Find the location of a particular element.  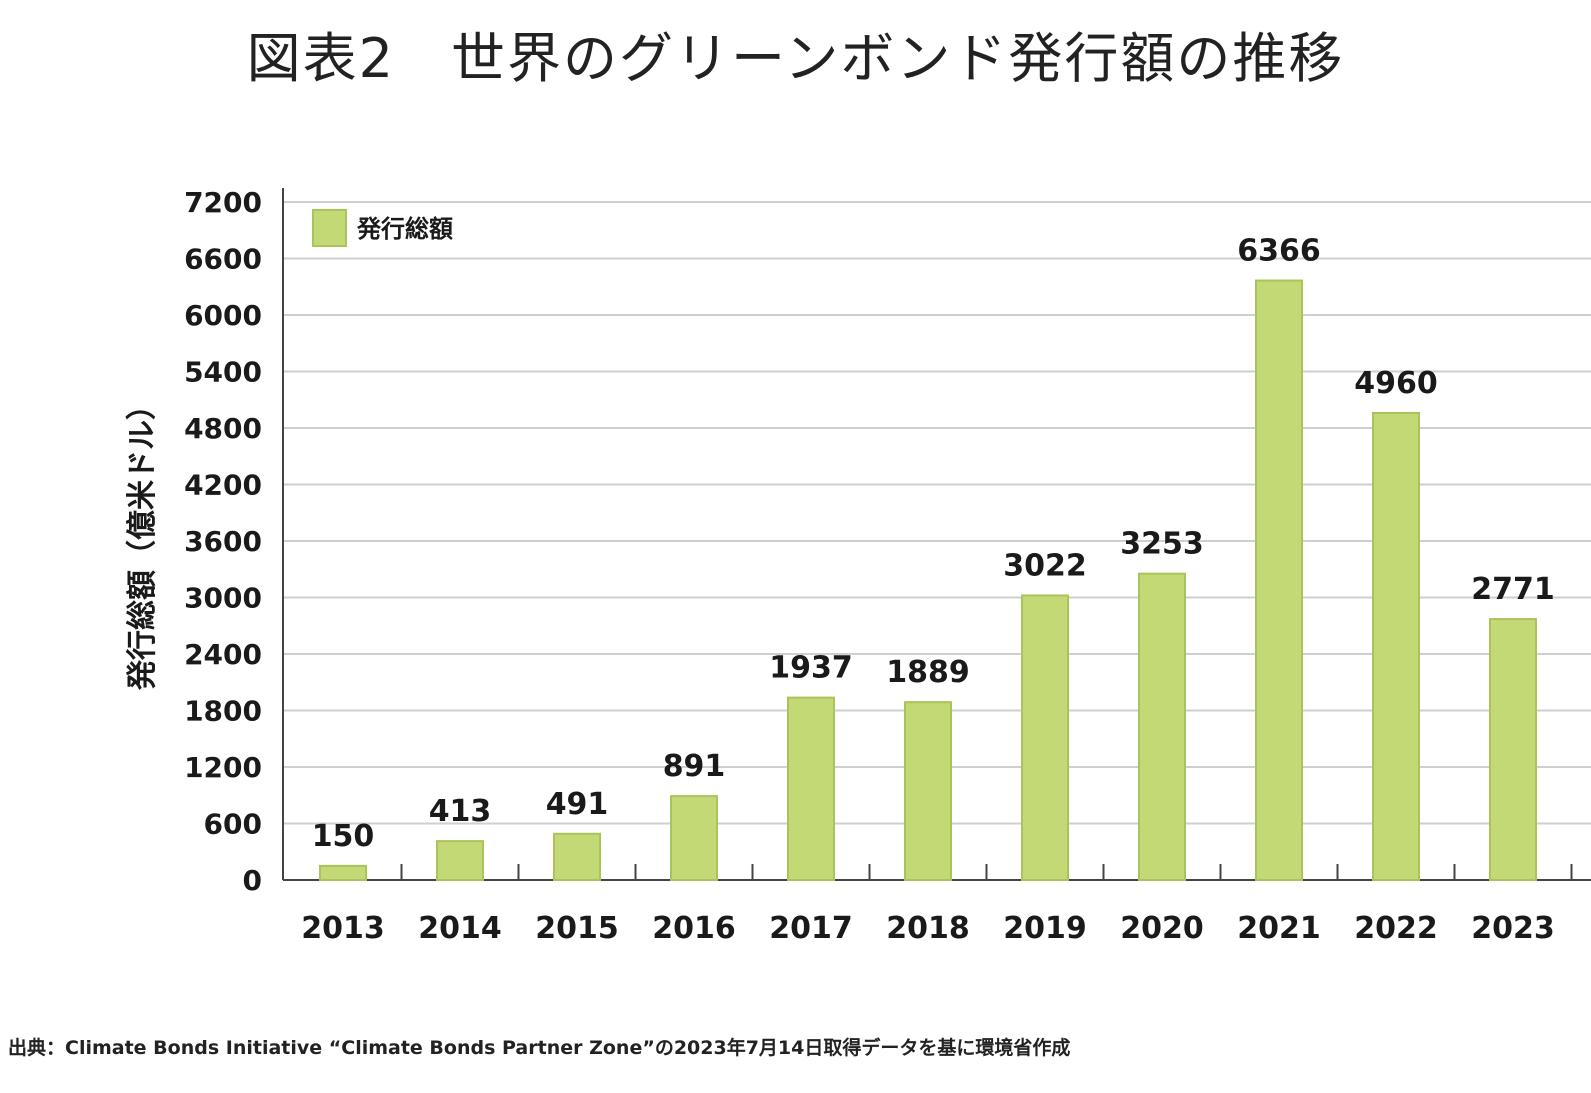

y-tick-label: 4800 is located at coordinates (223, 428).